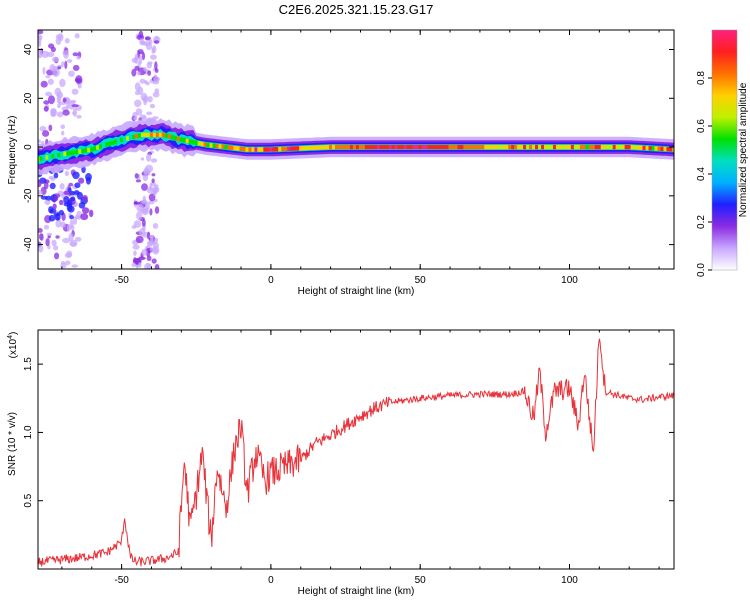 The width and height of the screenshot is (750, 600). Describe the element at coordinates (569, 580) in the screenshot. I see `snr-xtick-label: 100` at that location.